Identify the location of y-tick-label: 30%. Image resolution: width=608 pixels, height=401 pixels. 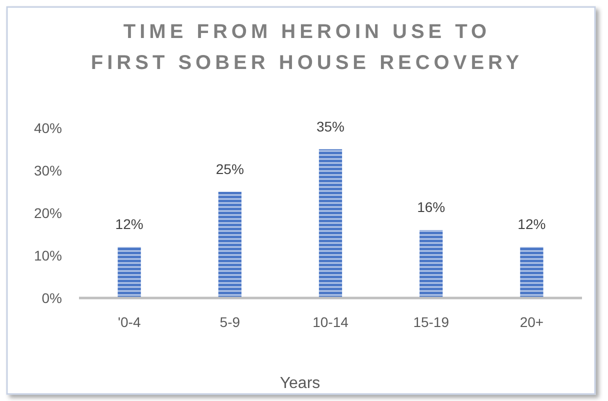
(48, 170).